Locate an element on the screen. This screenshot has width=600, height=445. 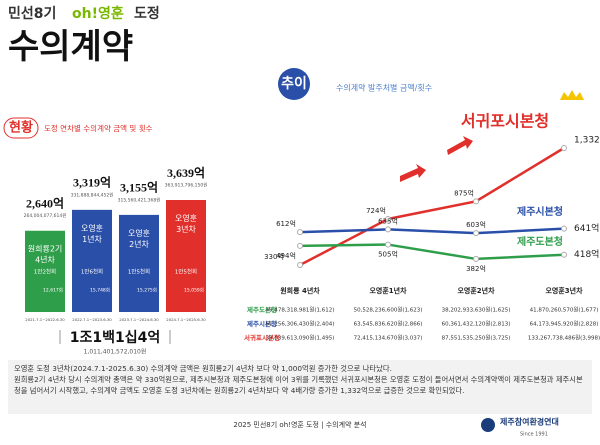
value-label: 724억 is located at coordinates (376, 211).